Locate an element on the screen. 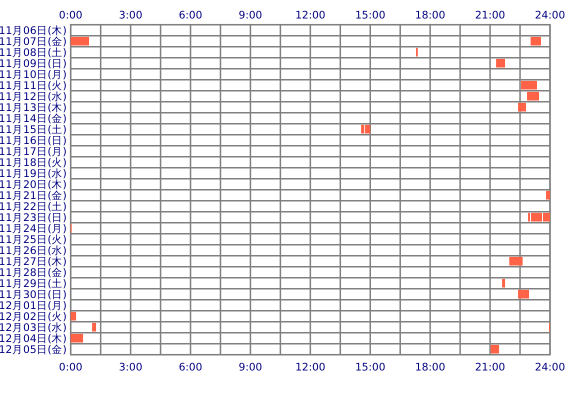  y-tick-label: 11月16日(日) is located at coordinates (33, 141).